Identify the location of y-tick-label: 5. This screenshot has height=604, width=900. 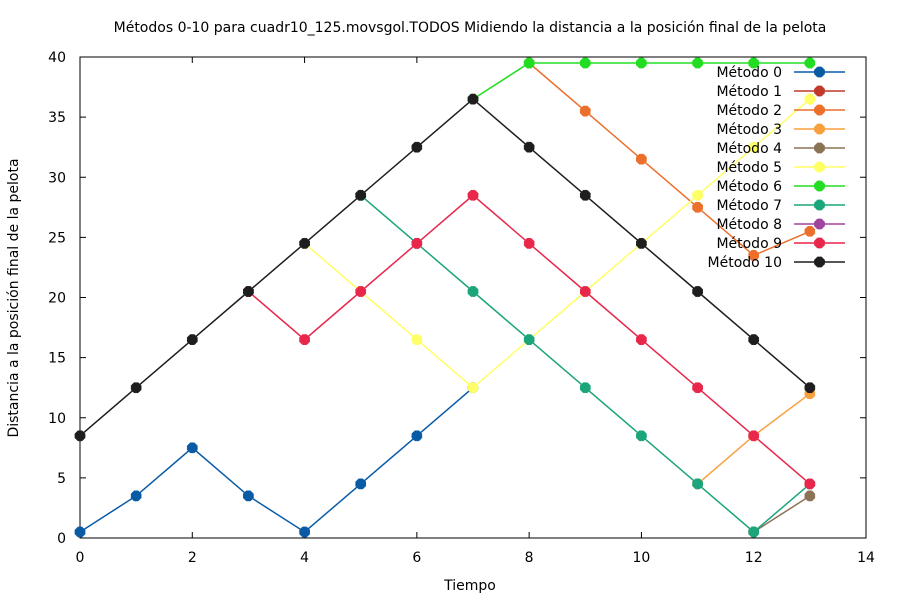
(61, 479).